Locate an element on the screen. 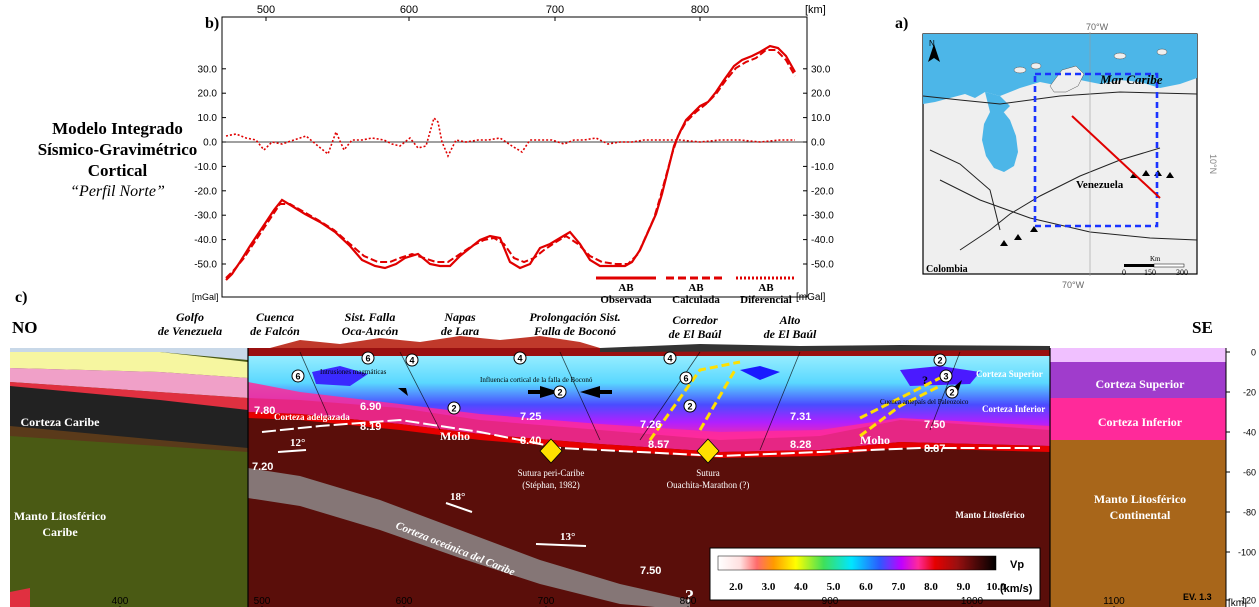 The image size is (1259, 607). sutura2-l2: Ouachita-Marathon (?) is located at coordinates (708, 485).